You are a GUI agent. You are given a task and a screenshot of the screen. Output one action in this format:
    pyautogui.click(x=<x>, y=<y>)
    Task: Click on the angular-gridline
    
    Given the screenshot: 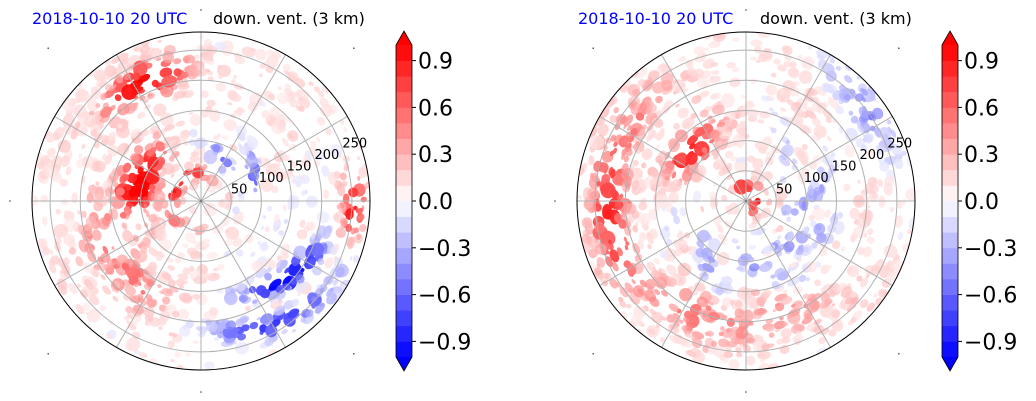 What is the action you would take?
    pyautogui.click(x=673, y=243)
    